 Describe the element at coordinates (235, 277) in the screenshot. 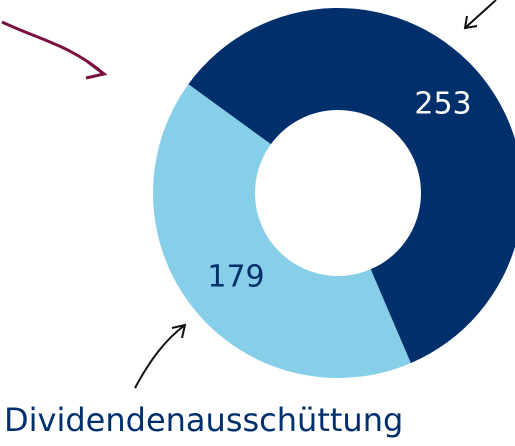

I see `value-label: 179` at that location.